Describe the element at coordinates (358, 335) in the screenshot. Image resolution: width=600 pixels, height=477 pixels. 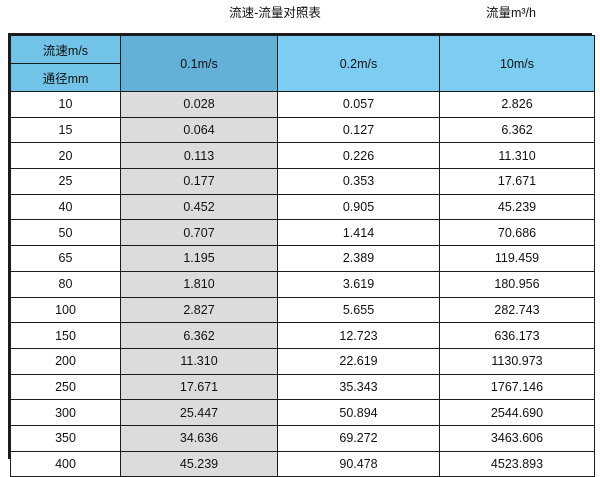
I see `cell-flow-0p2: 12.723` at that location.